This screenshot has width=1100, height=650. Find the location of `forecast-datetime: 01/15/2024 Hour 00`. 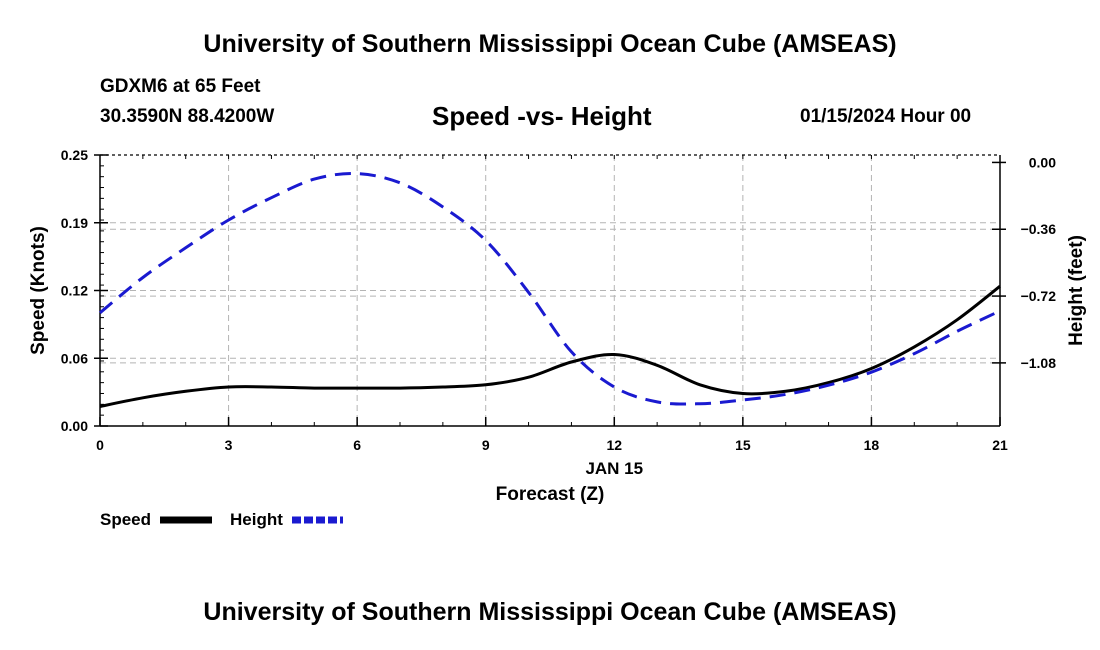

forecast-datetime: 01/15/2024 Hour 00 is located at coordinates (886, 116).